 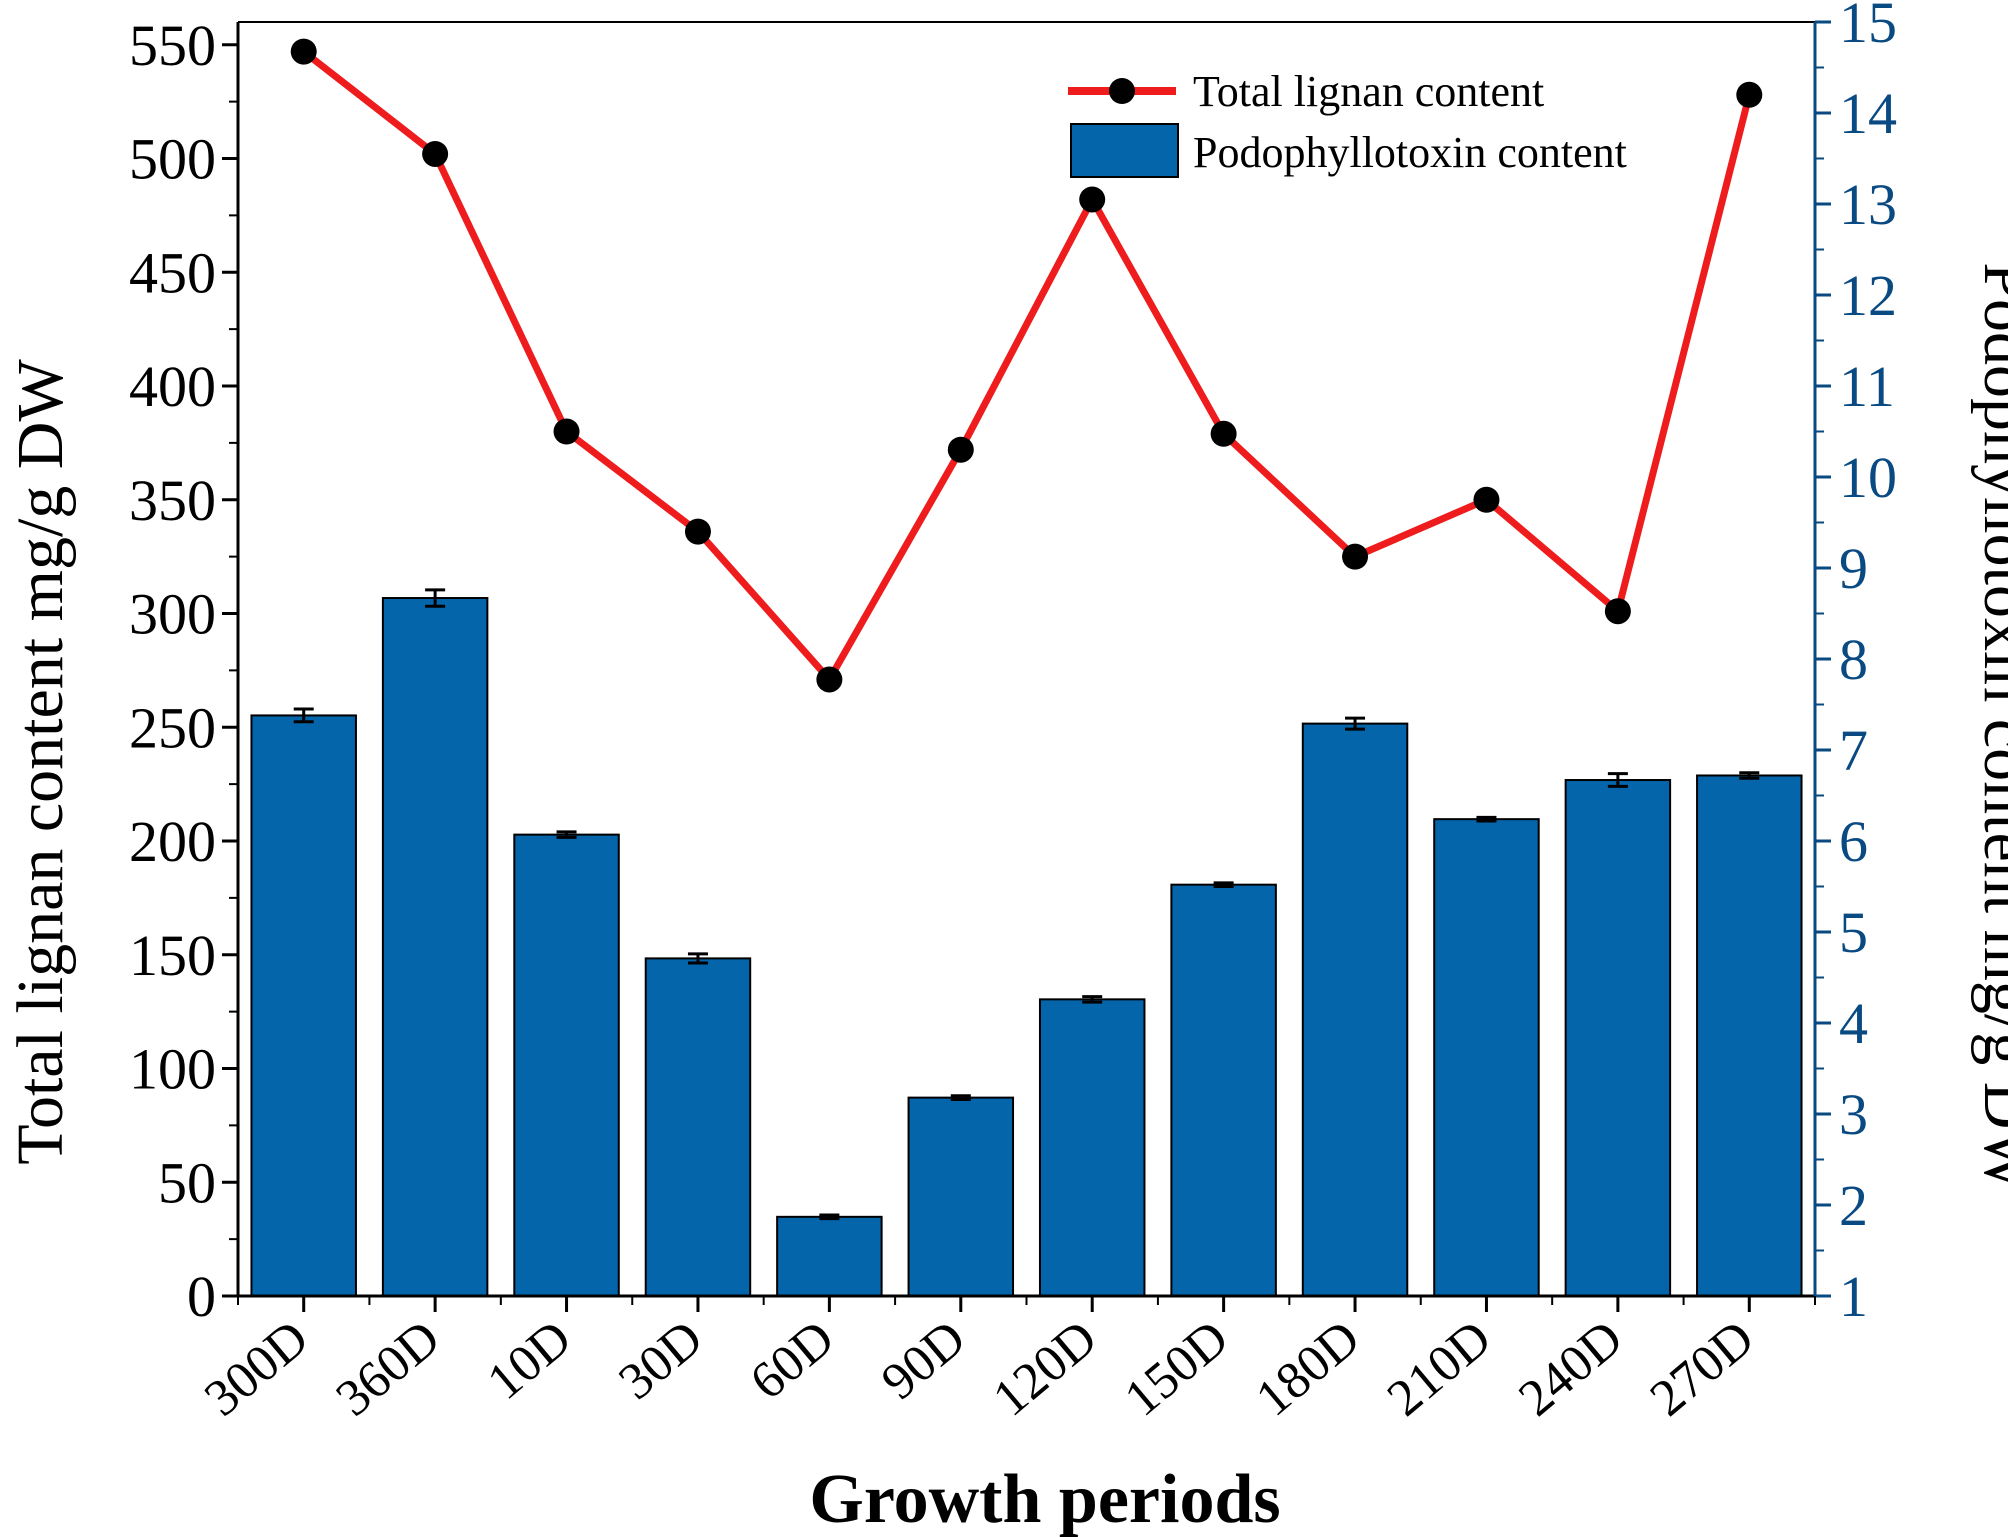 What do you see at coordinates (1486, 499) in the screenshot?
I see `lignan-point-210D` at bounding box center [1486, 499].